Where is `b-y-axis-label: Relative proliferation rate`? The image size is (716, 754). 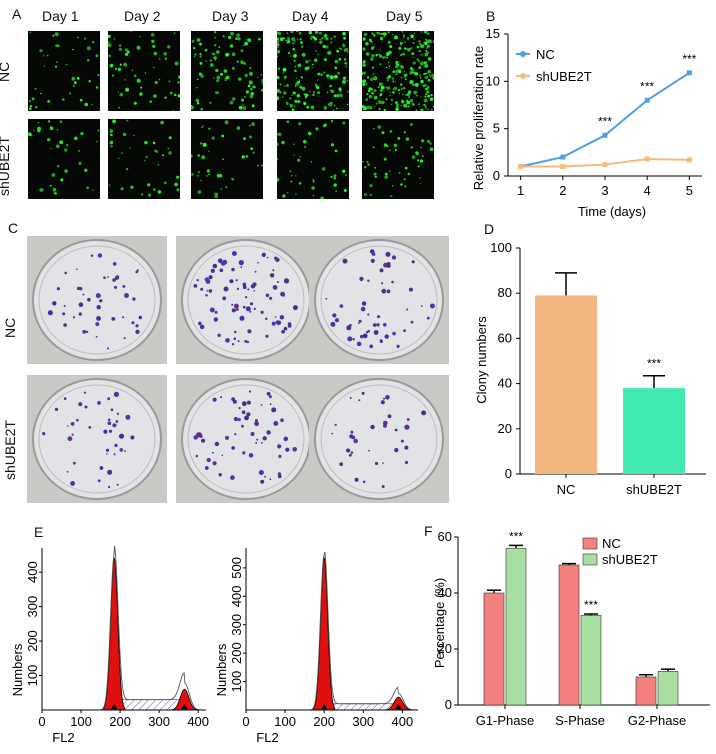 b-y-axis-label: Relative proliferation rate is located at coordinates (478, 118).